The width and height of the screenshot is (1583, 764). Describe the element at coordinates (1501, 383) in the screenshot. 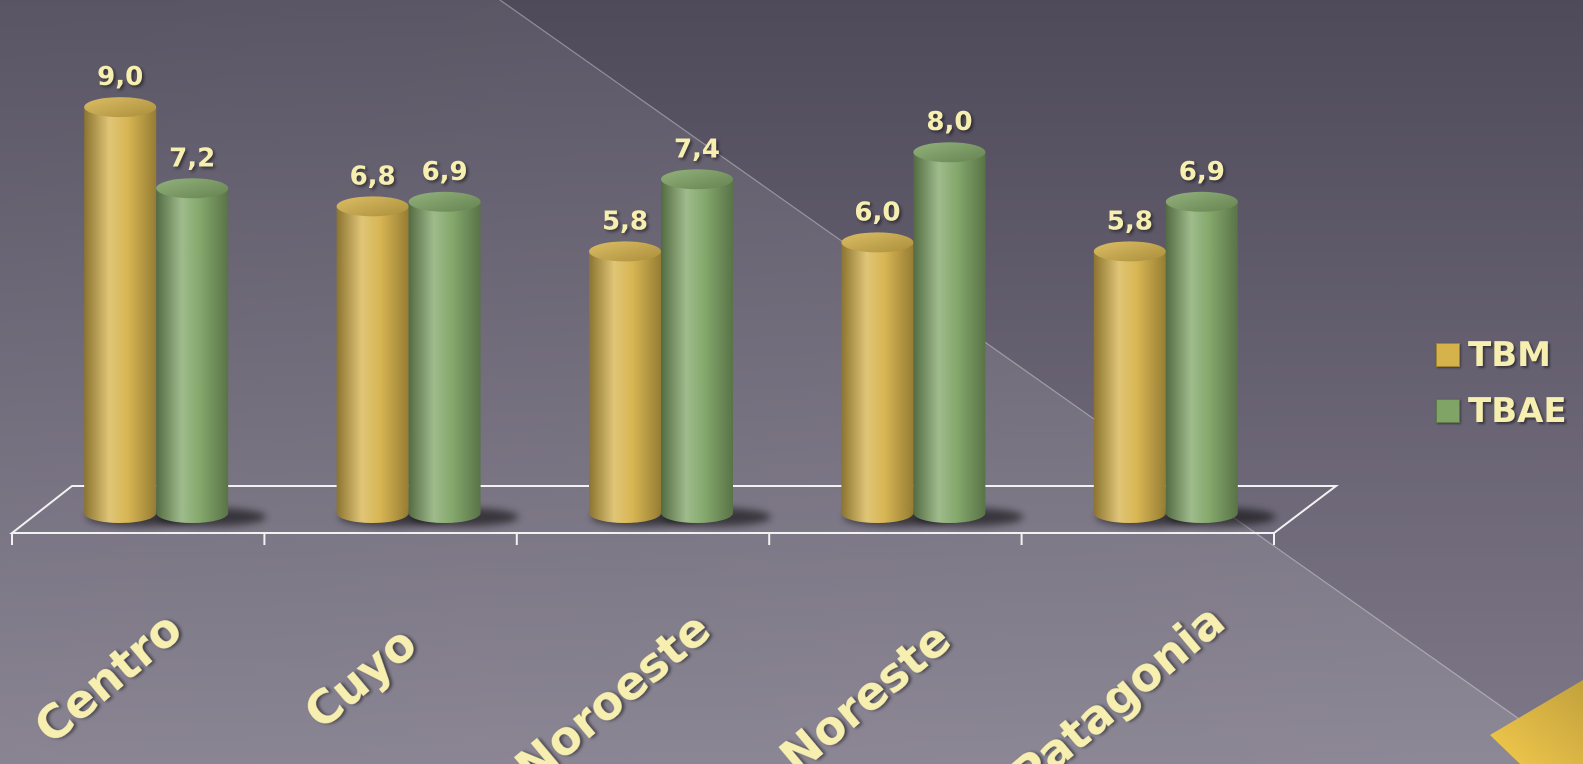

I see `chart-legend: TBM TBAE` at that location.